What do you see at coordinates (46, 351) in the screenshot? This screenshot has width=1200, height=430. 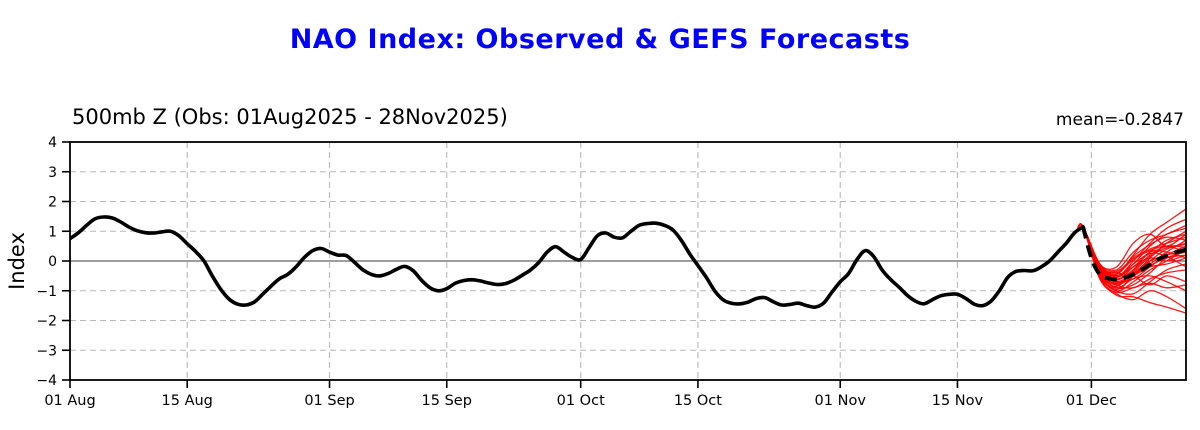 I see `y-tick-label: −3` at bounding box center [46, 351].